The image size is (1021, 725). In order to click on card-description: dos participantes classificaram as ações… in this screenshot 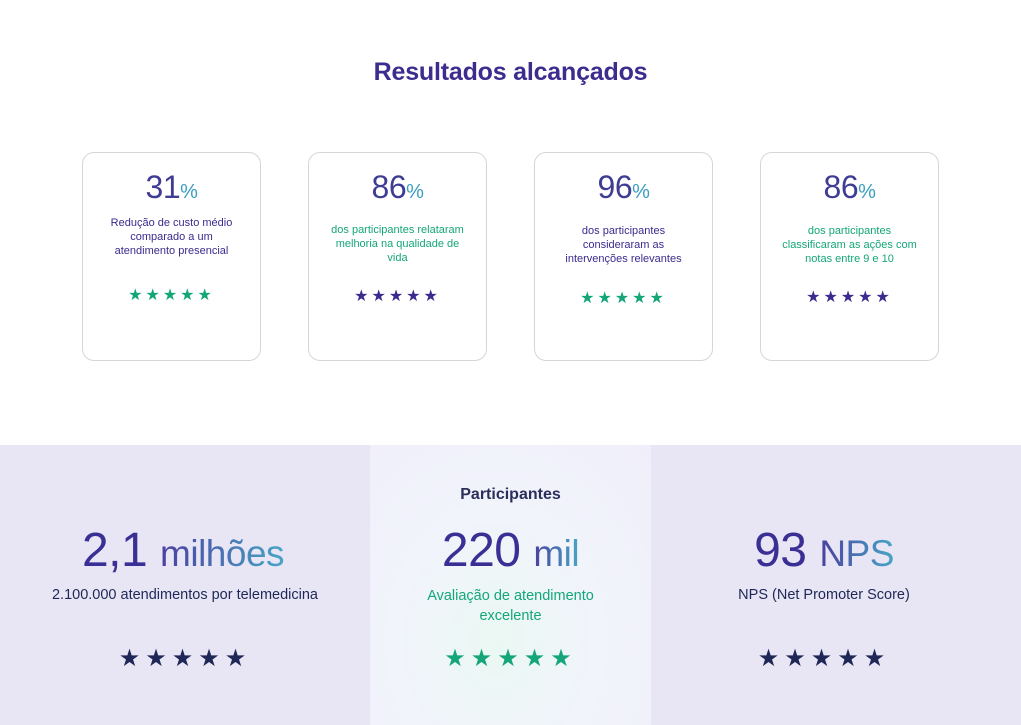, I will do `click(849, 245)`.